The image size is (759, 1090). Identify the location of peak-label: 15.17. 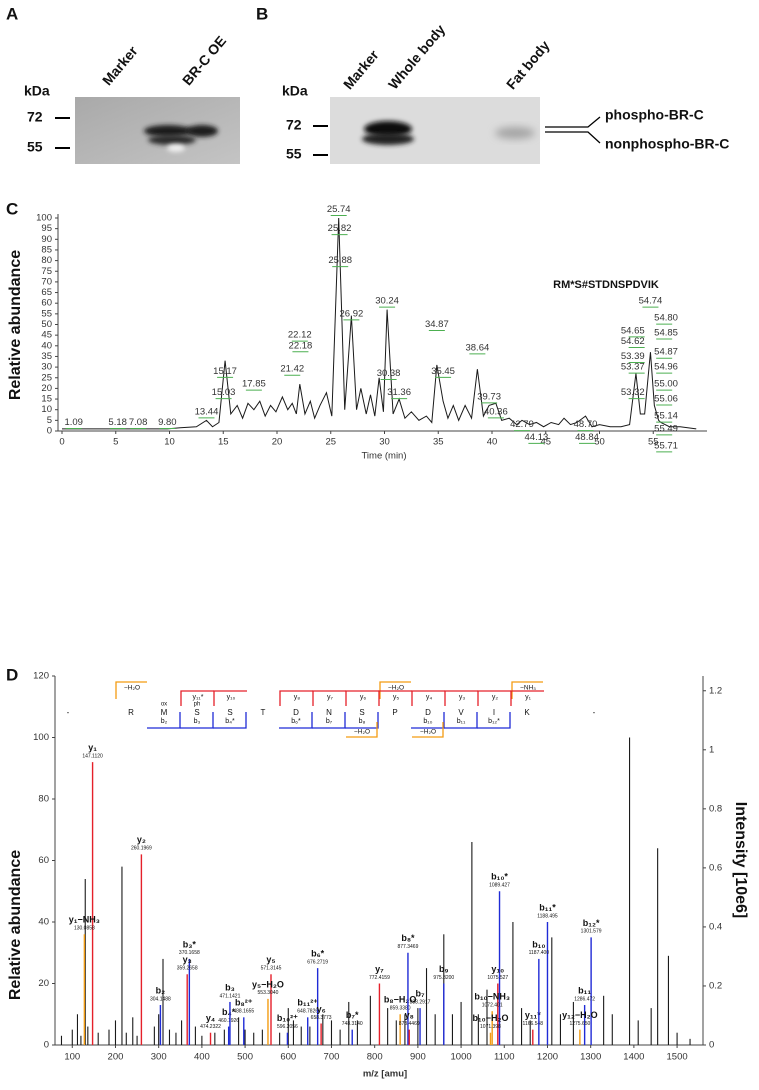
(225, 371).